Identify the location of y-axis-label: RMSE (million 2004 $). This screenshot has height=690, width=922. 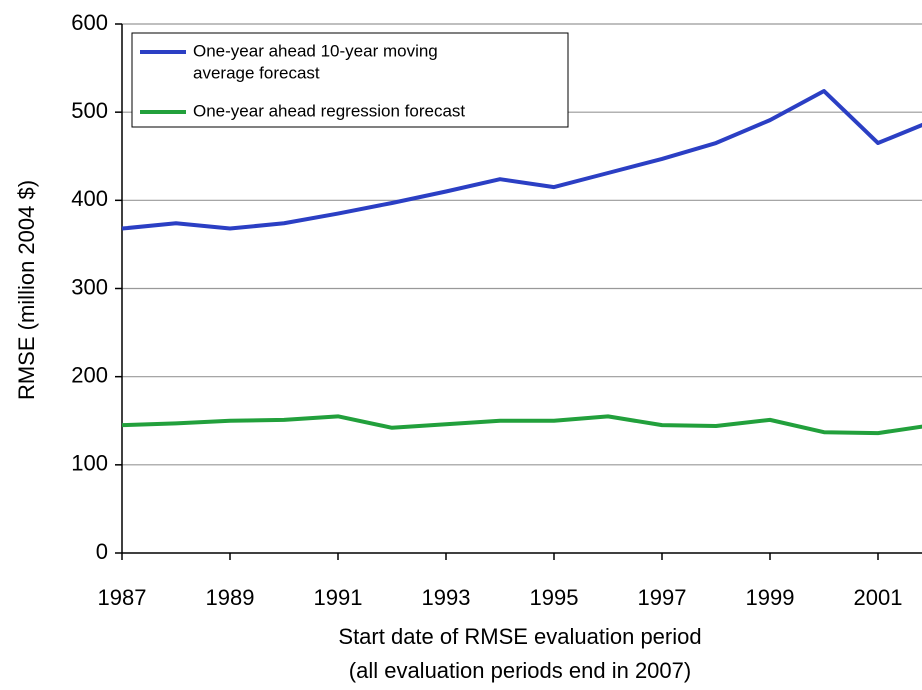
(26, 290).